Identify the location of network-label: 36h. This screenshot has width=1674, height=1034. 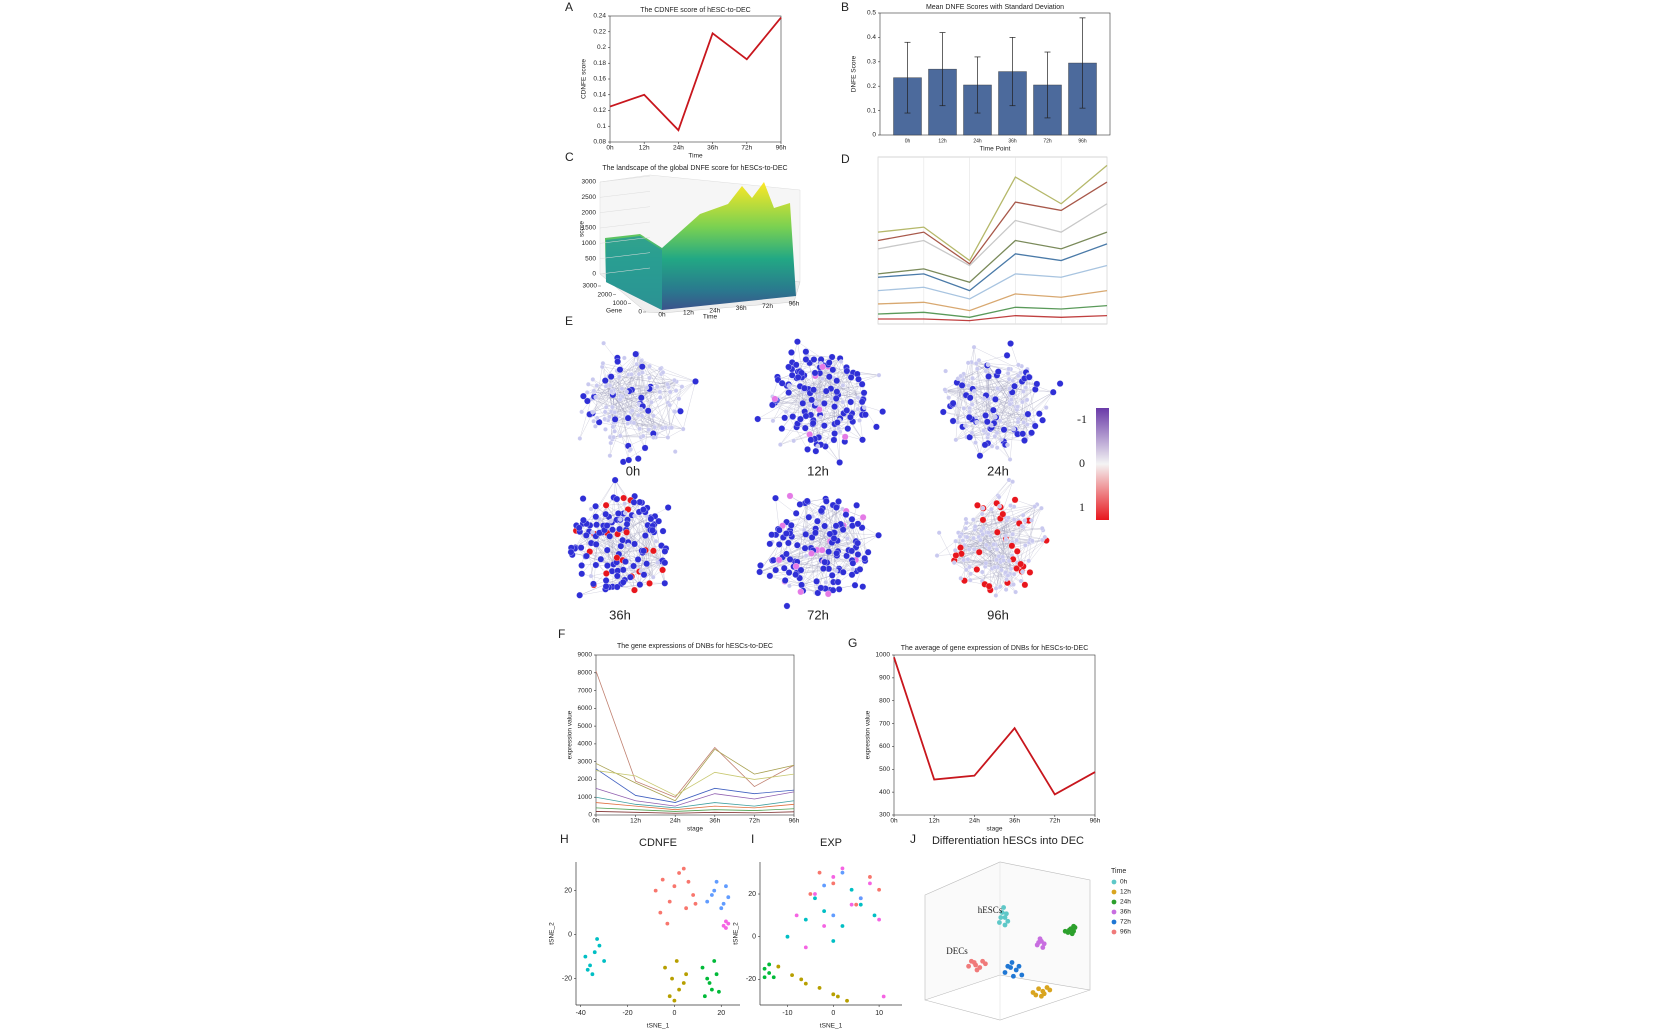
(620, 614).